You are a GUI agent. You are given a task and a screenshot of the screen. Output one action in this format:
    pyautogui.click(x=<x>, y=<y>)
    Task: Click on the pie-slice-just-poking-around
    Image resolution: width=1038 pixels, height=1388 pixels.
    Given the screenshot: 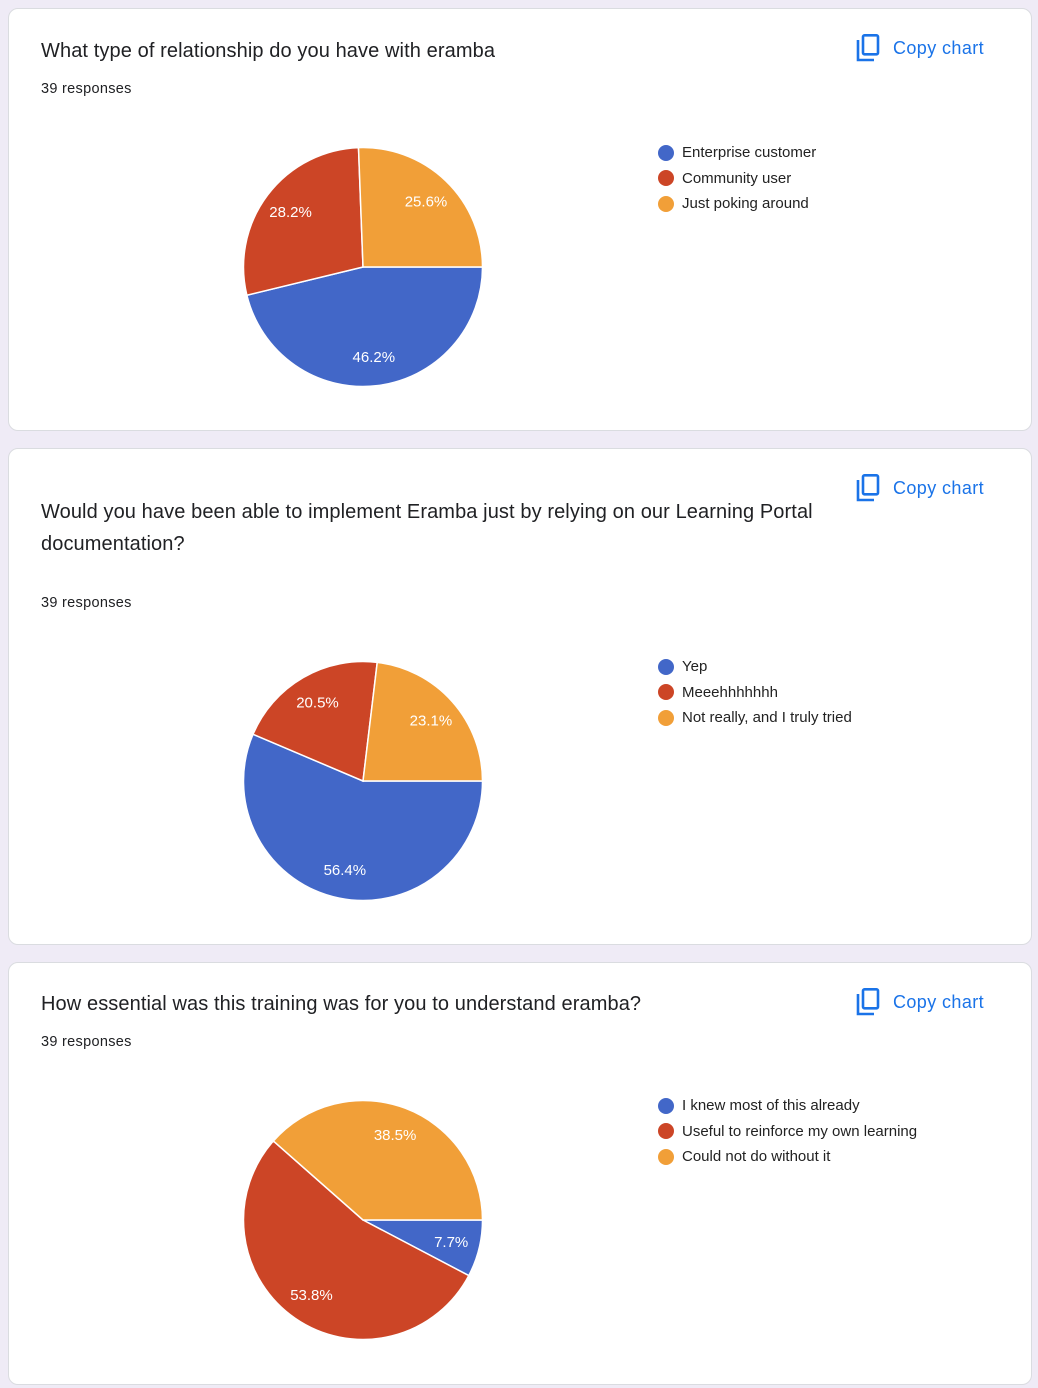 What is the action you would take?
    pyautogui.click(x=420, y=207)
    